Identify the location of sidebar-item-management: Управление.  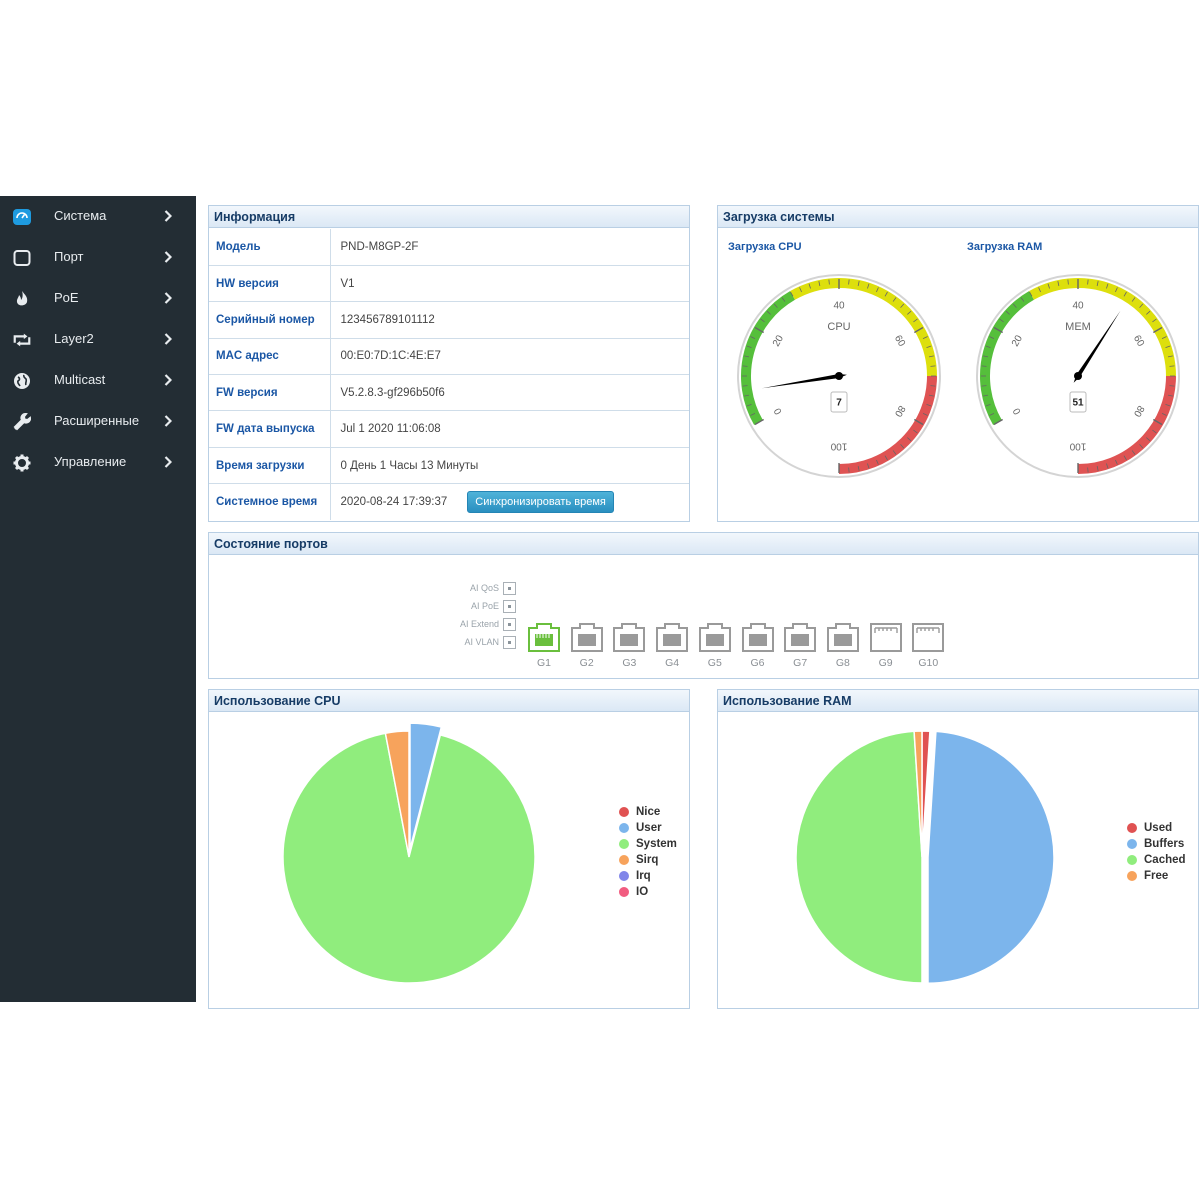
(98, 462).